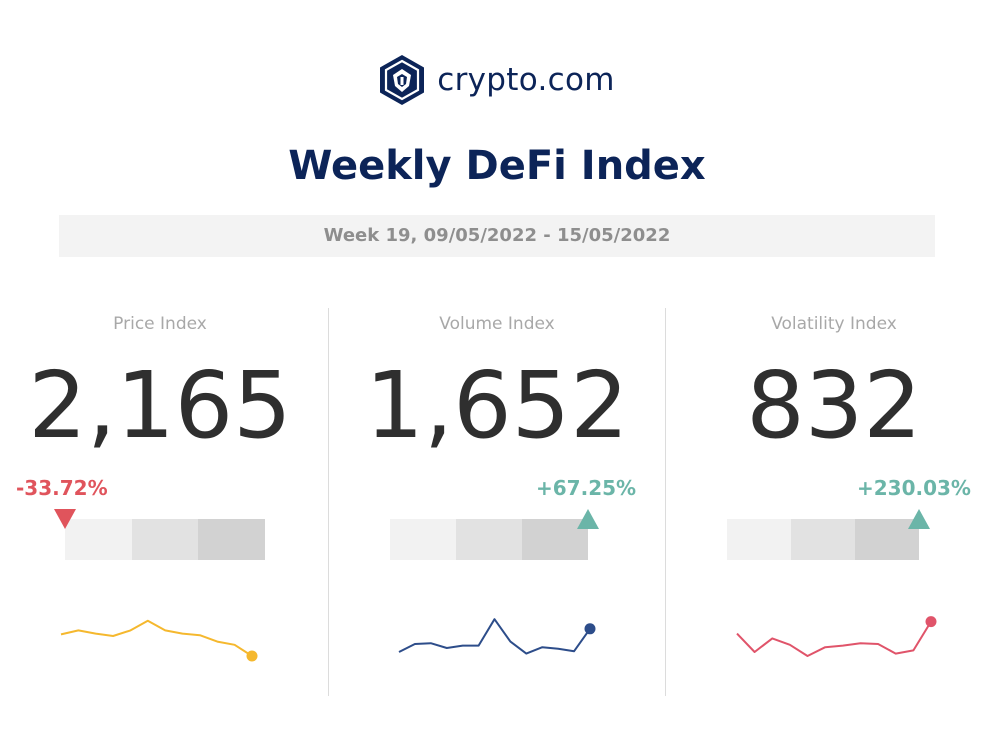 The width and height of the screenshot is (994, 730). I want to click on week-range: Week 19, 09/05/2022 - 15/05/2022, so click(497, 236).